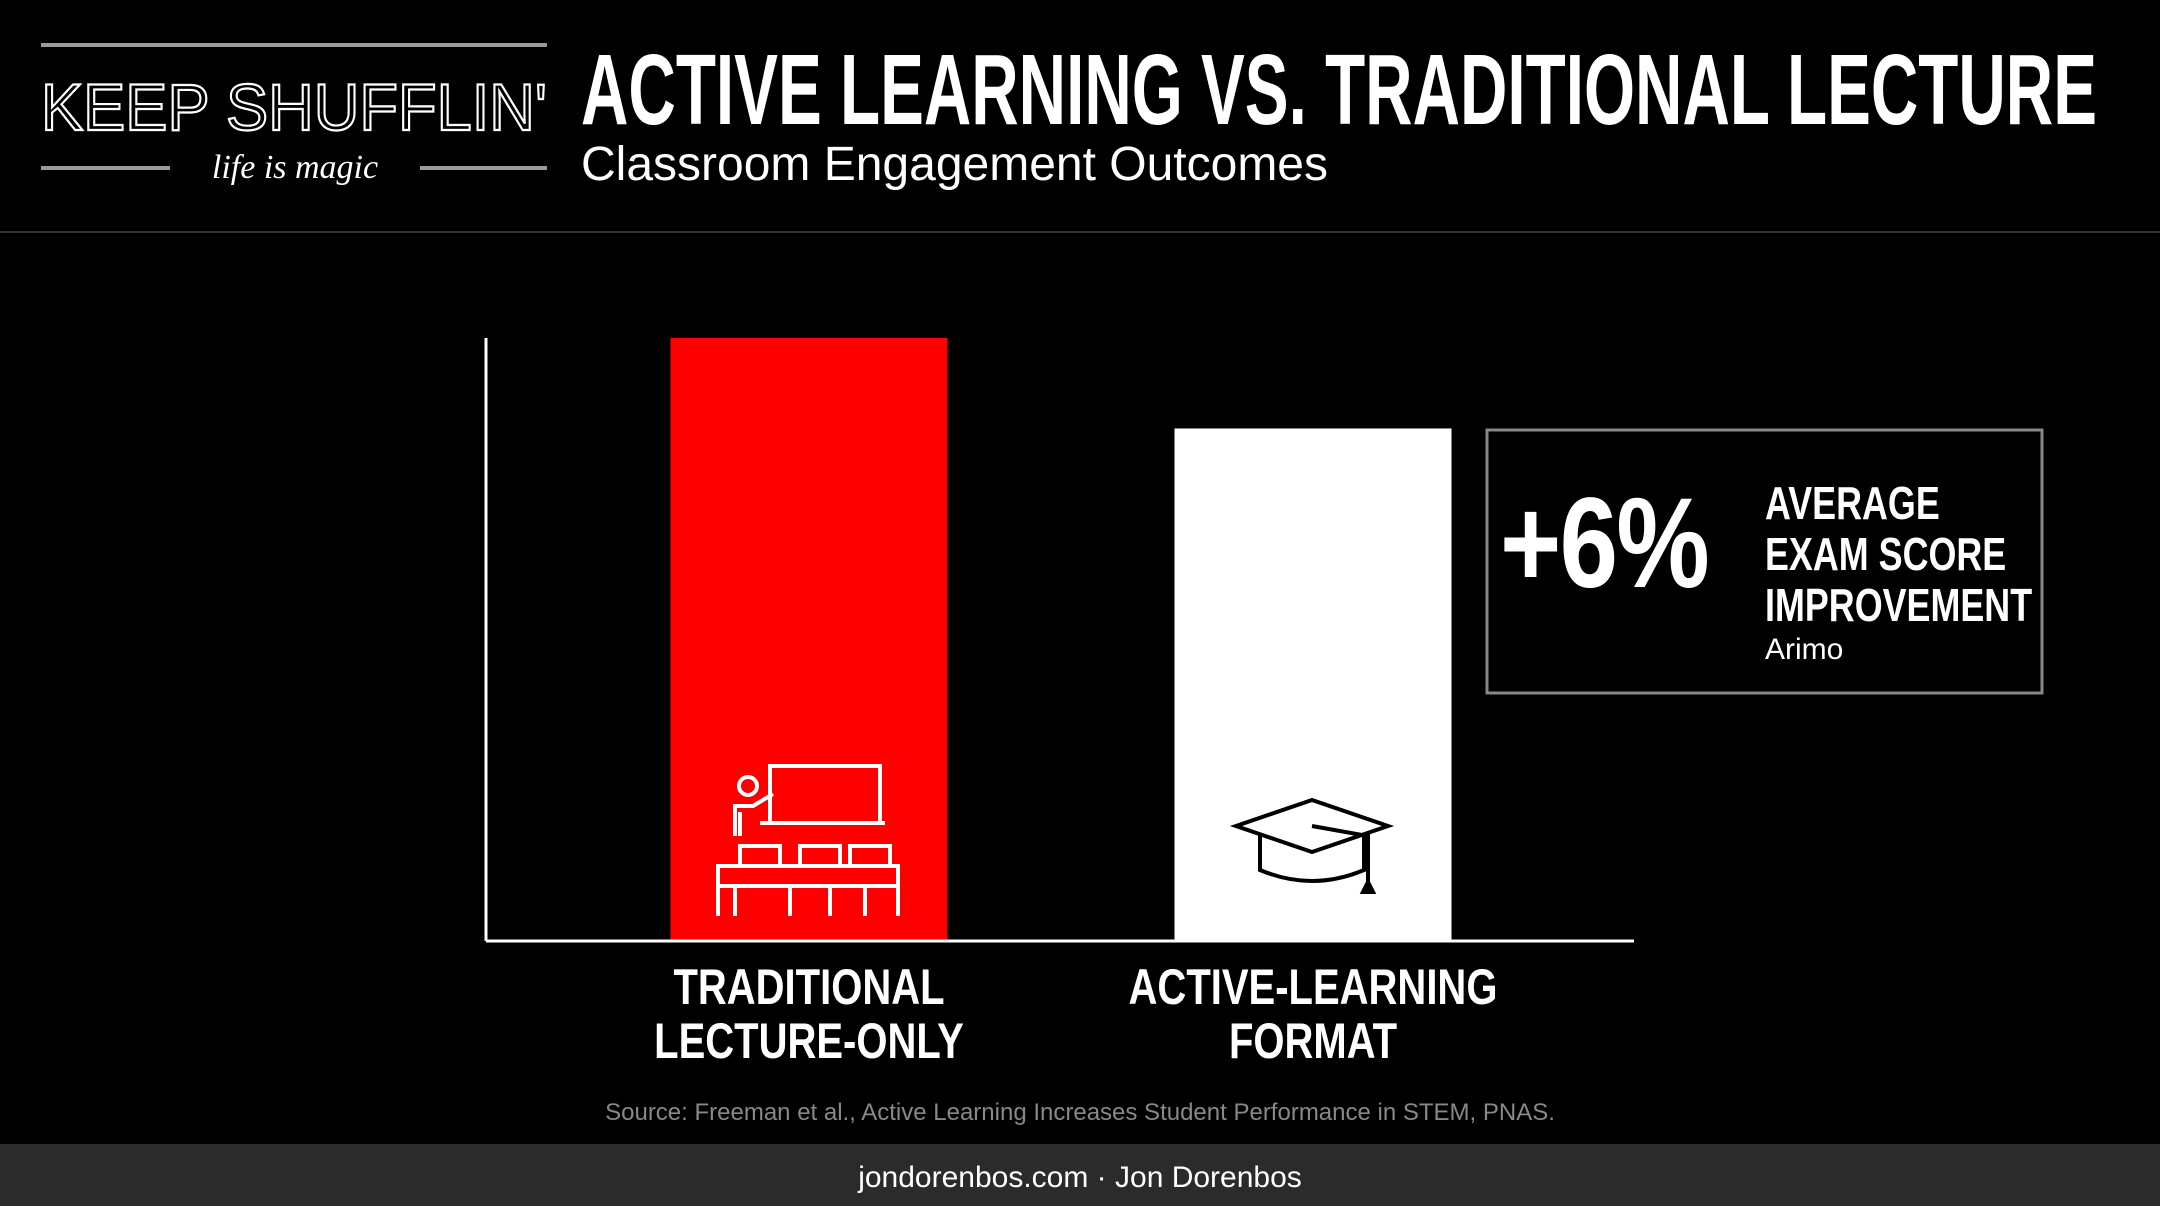 This screenshot has height=1206, width=2160. I want to click on x-tick-label: ACTIVE-LEARNING FORMAT, so click(1313, 1014).